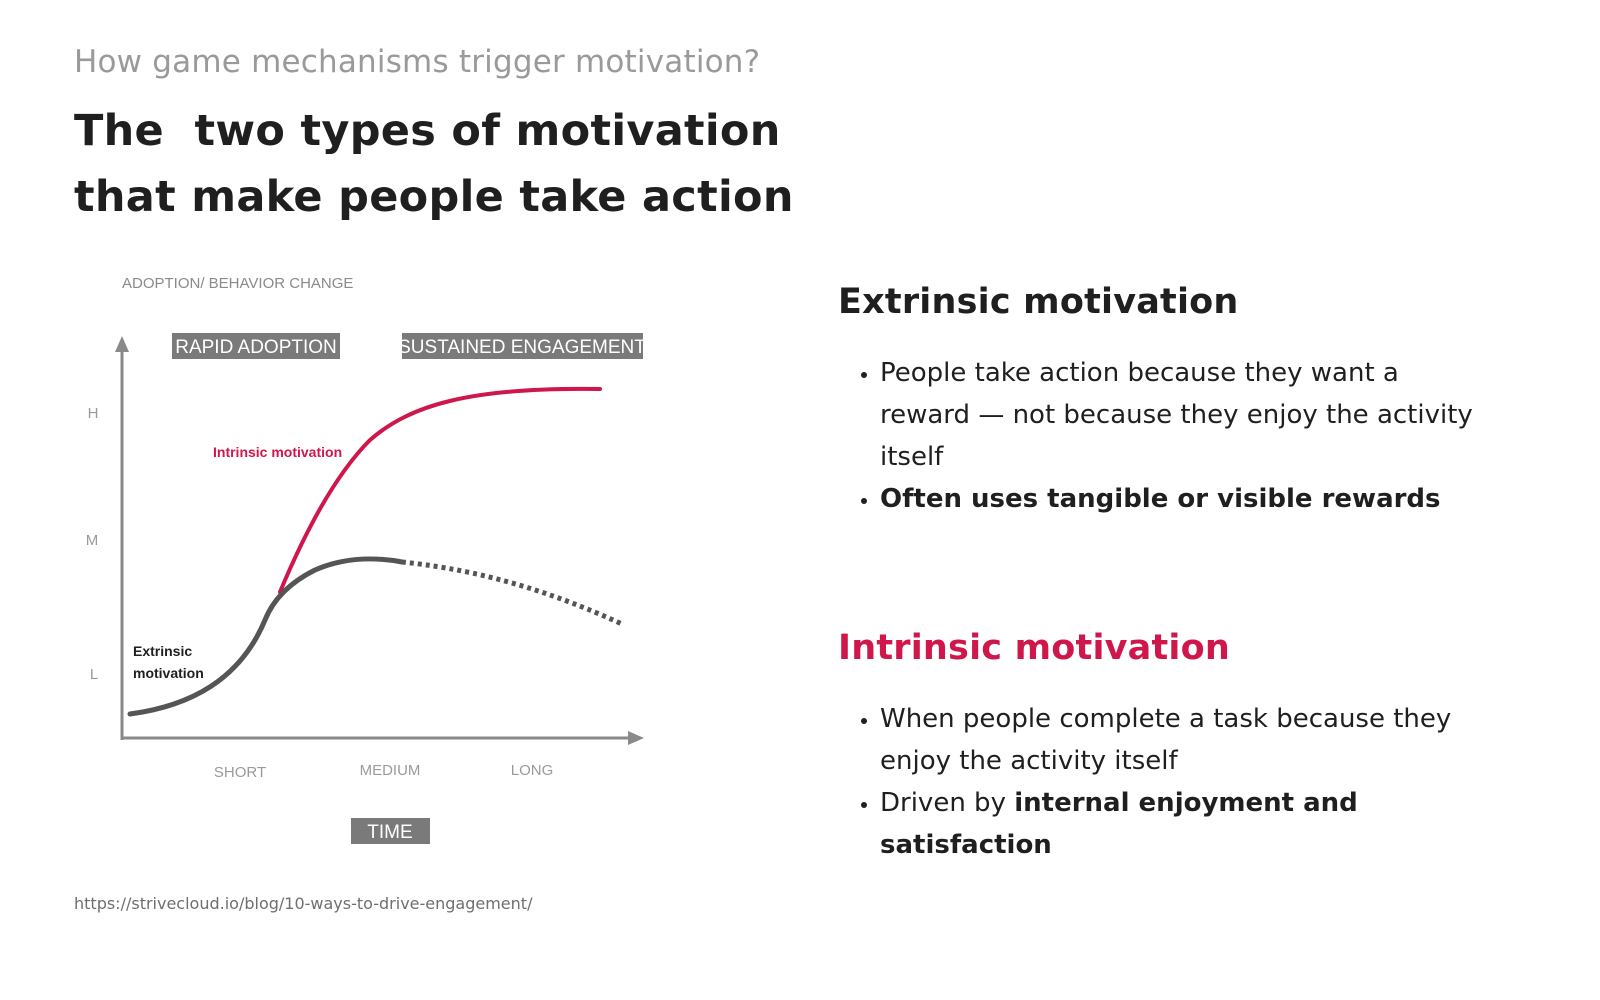 The width and height of the screenshot is (1600, 1000). I want to click on y-tick-m: M, so click(92, 540).